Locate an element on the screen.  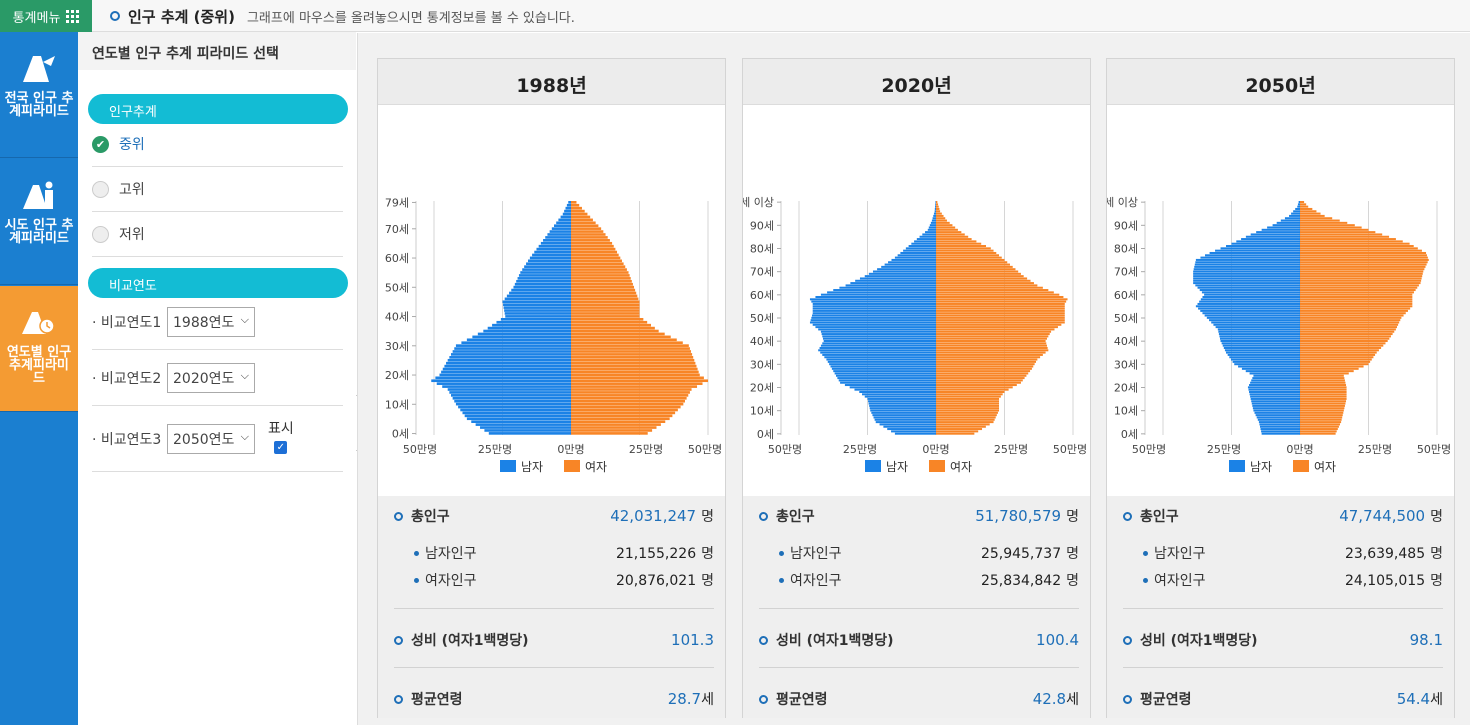
option-low: 저위 is located at coordinates (217, 234).